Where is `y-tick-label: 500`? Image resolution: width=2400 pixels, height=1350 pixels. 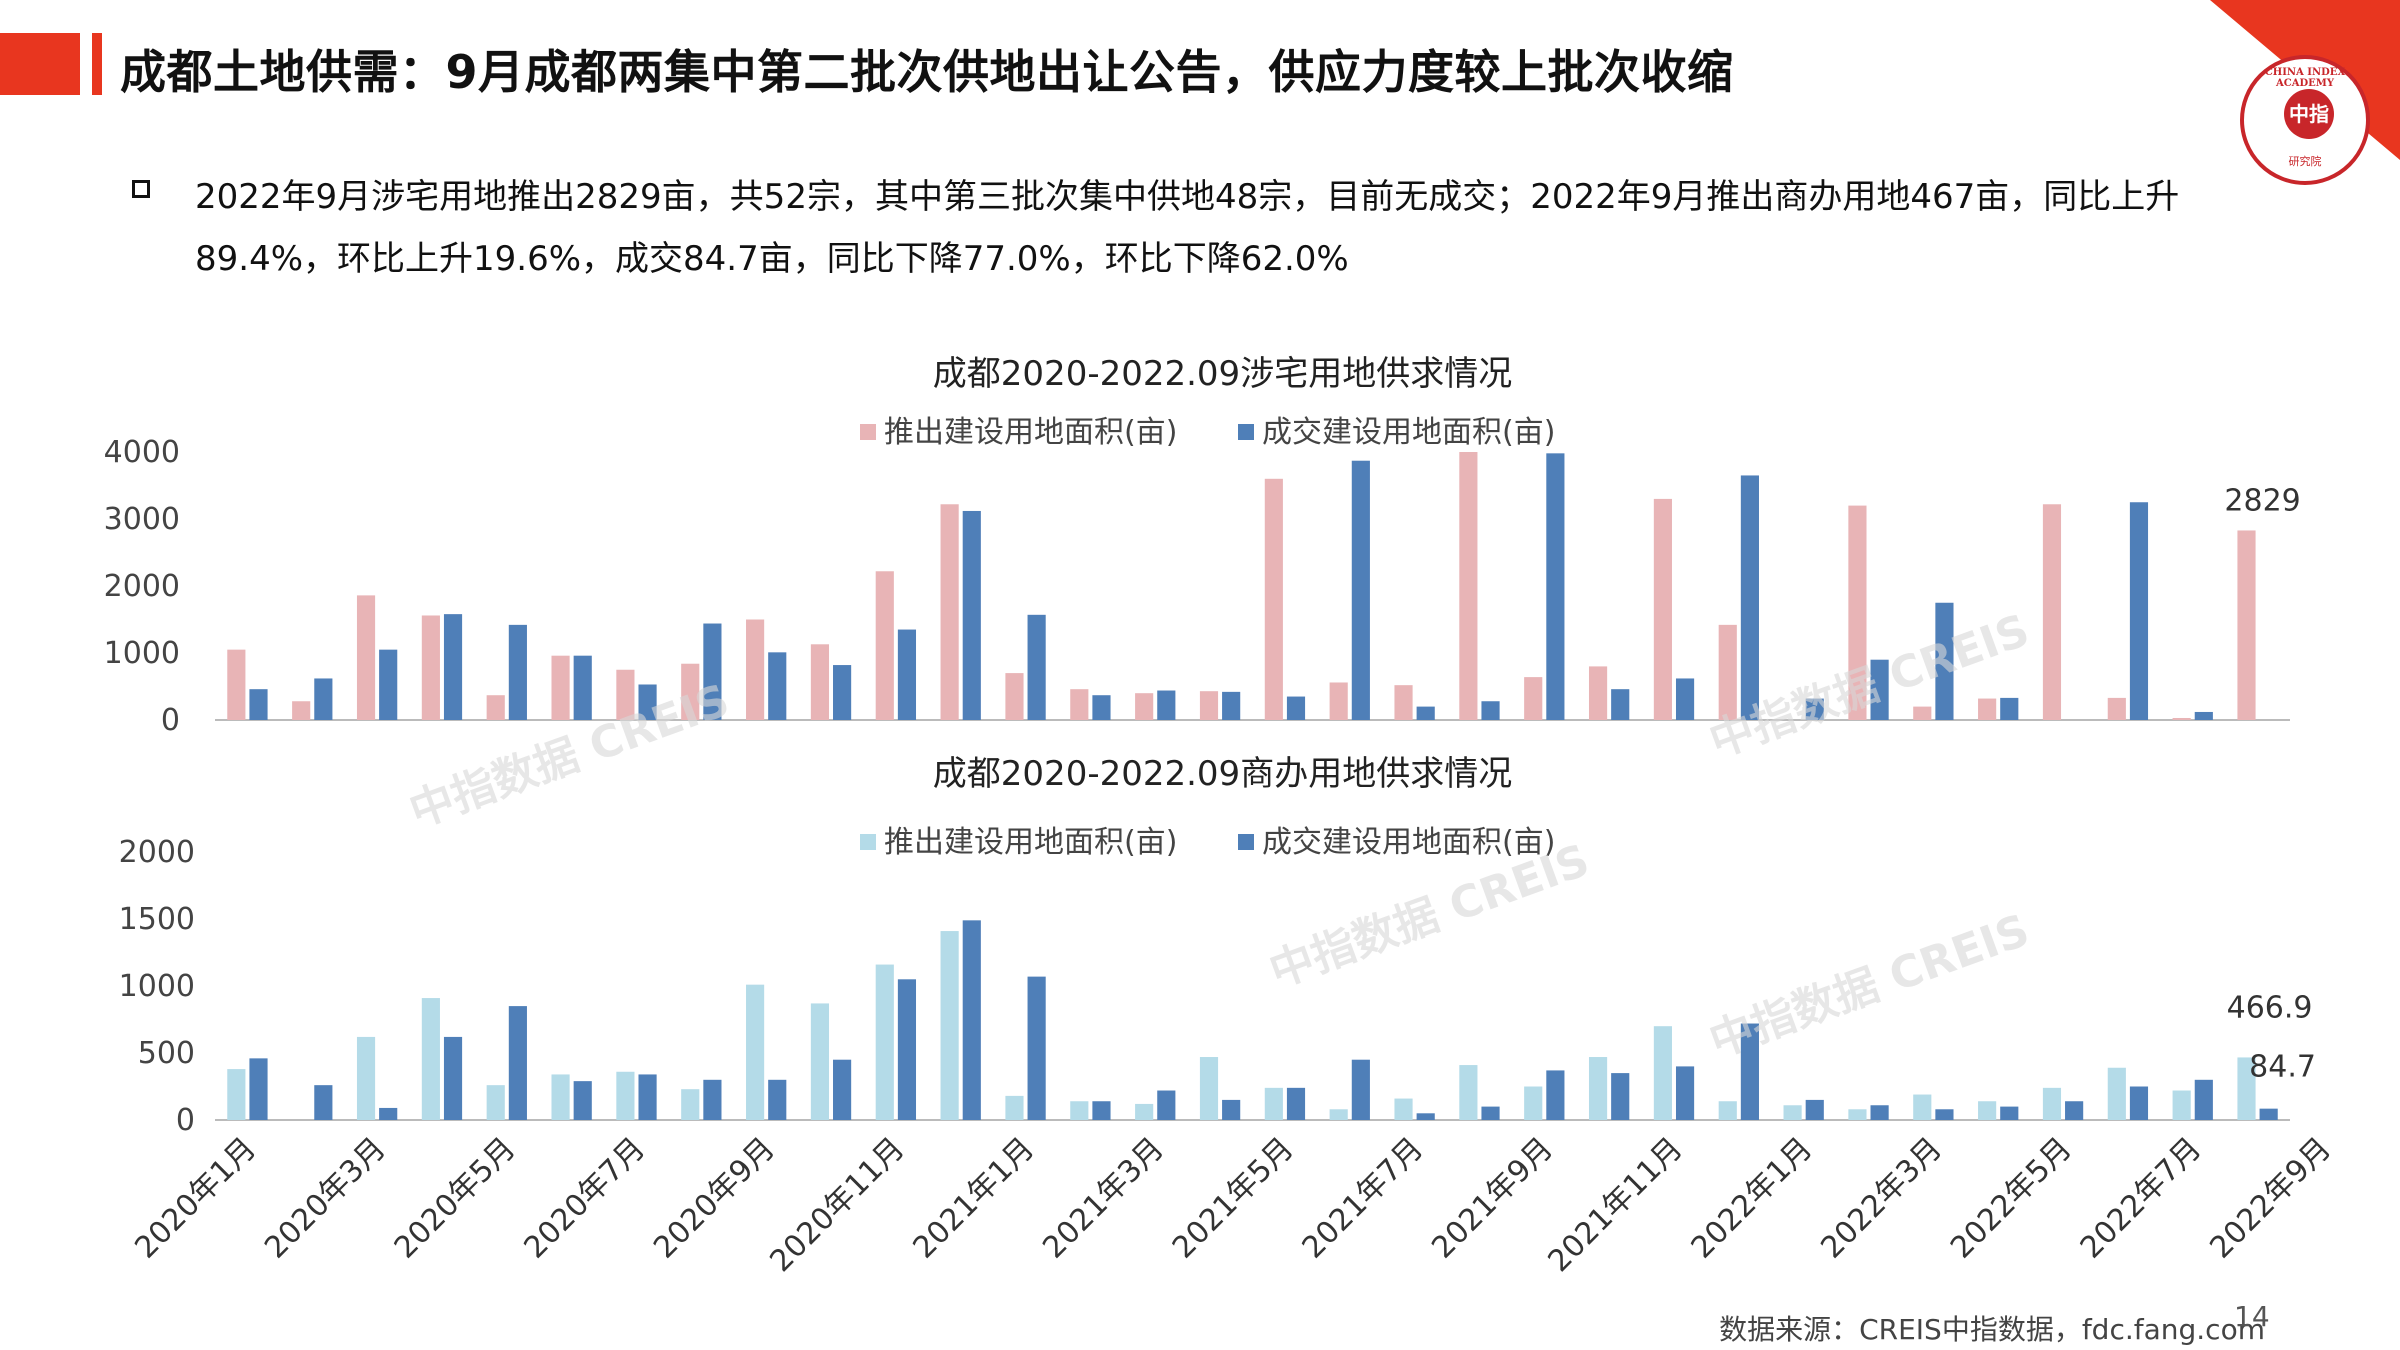
y-tick-label: 500 is located at coordinates (166, 1053).